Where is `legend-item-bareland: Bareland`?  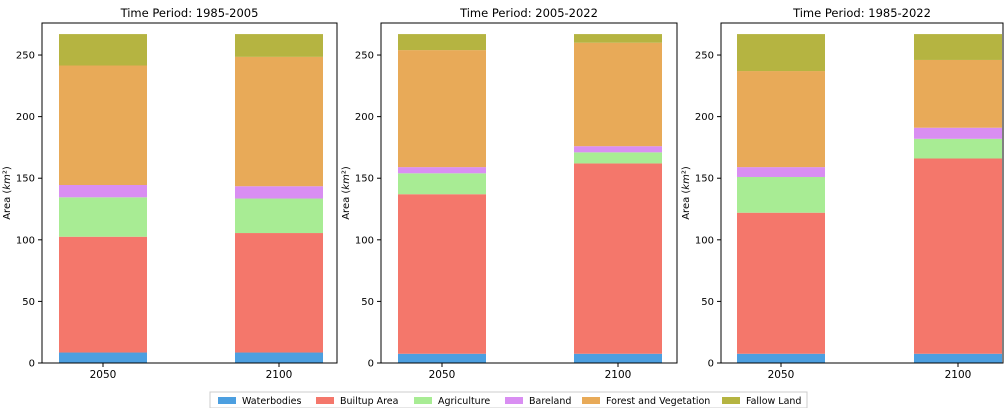 legend-item-bareland: Bareland is located at coordinates (538, 401).